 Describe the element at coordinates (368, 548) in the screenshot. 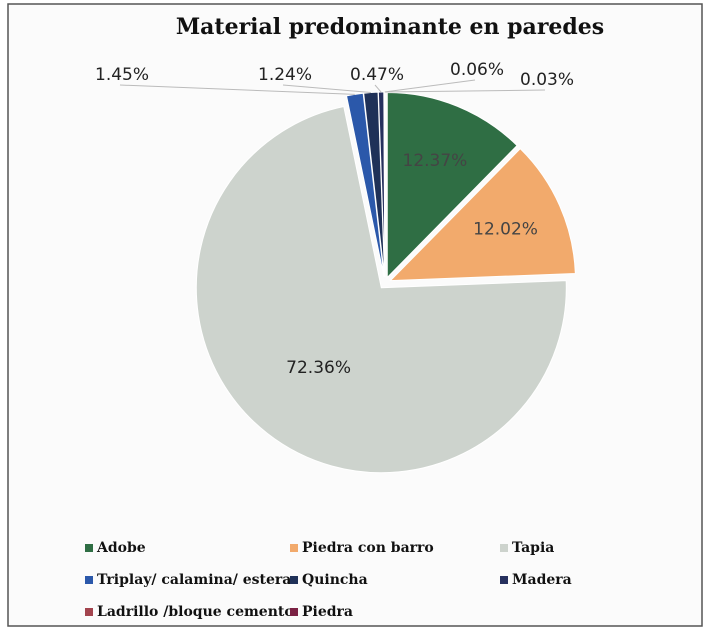

I see `legend-label: Piedra con barro` at that location.